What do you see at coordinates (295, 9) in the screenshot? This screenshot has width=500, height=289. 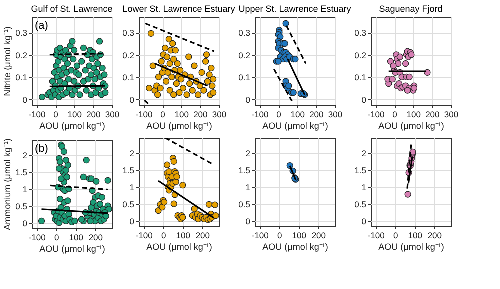 I see `chart-title: Upper St. Lawrence Estuary` at bounding box center [295, 9].